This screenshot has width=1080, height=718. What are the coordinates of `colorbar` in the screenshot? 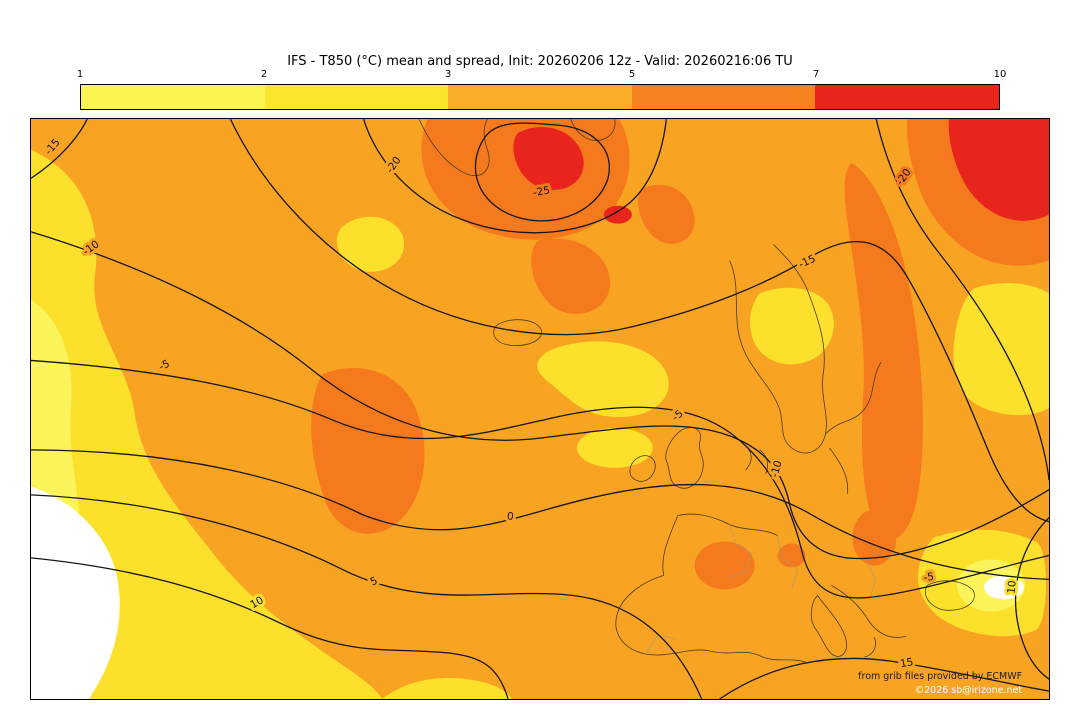 It's located at (540, 97).